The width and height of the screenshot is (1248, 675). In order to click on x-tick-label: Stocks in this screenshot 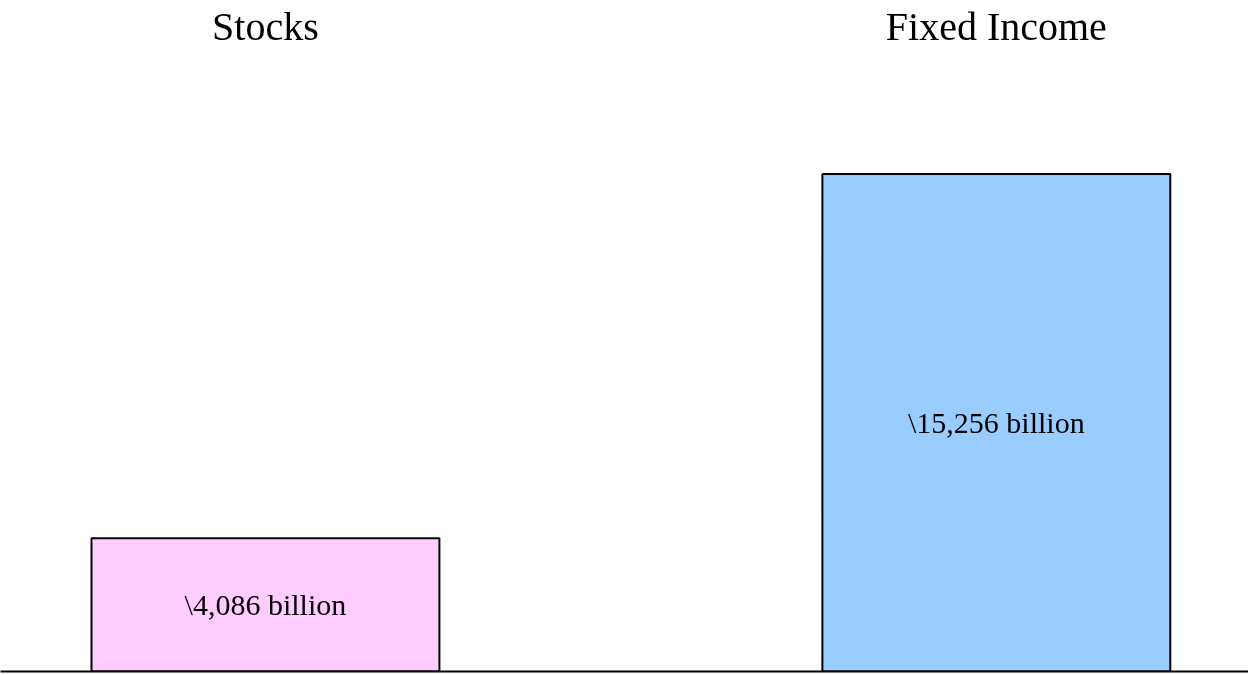, I will do `click(265, 26)`.